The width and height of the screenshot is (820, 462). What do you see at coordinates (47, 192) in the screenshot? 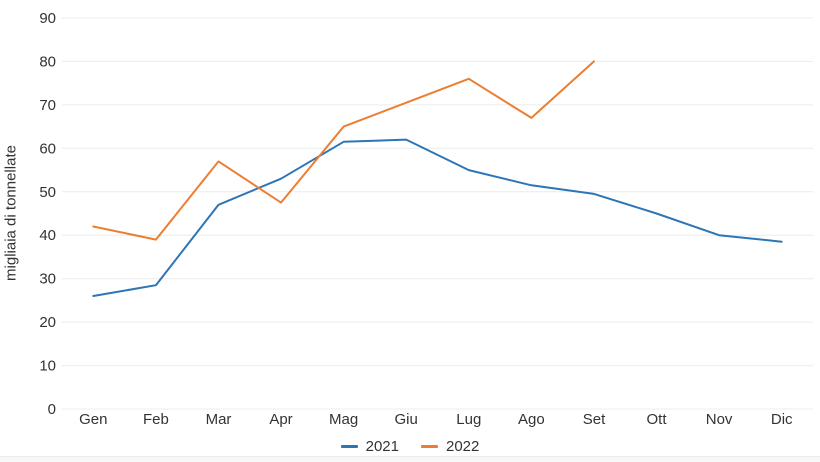
I see `y-tick-label: 50` at bounding box center [47, 192].